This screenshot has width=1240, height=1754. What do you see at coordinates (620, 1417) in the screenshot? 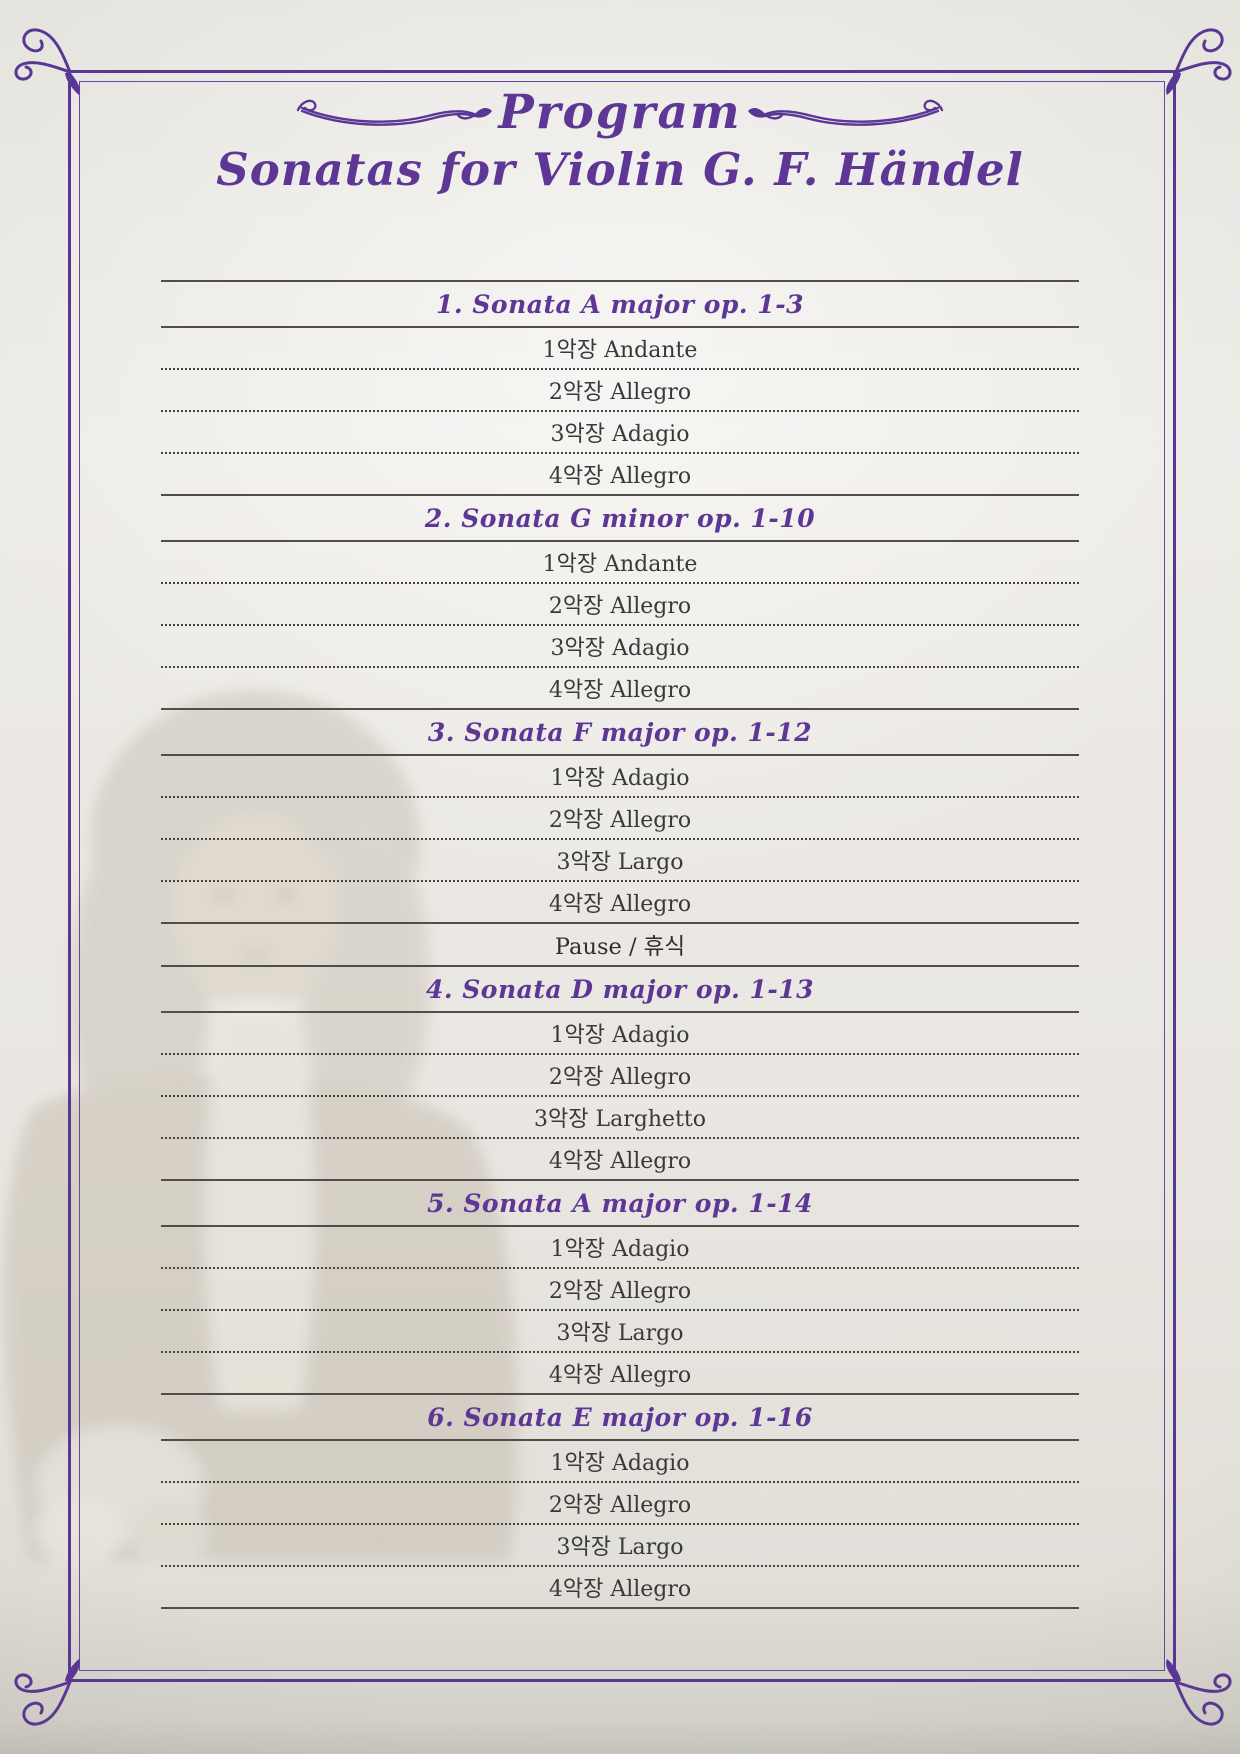
I see `sonata-title: 6. Sonata E major op. 1-16` at bounding box center [620, 1417].